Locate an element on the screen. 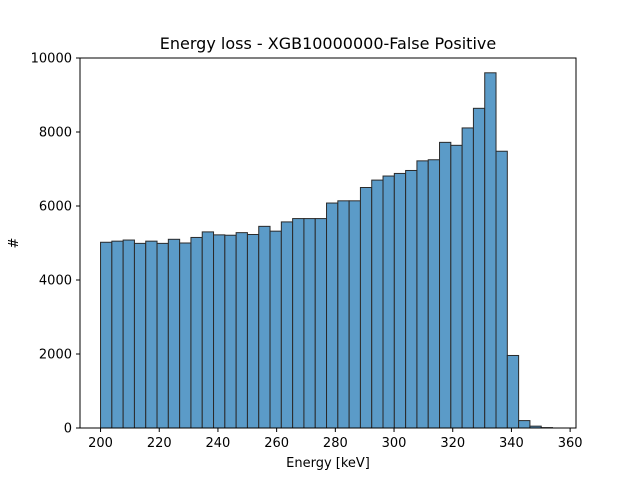 Image resolution: width=640 pixels, height=485 pixels. x-tick-label: 300 is located at coordinates (394, 443).